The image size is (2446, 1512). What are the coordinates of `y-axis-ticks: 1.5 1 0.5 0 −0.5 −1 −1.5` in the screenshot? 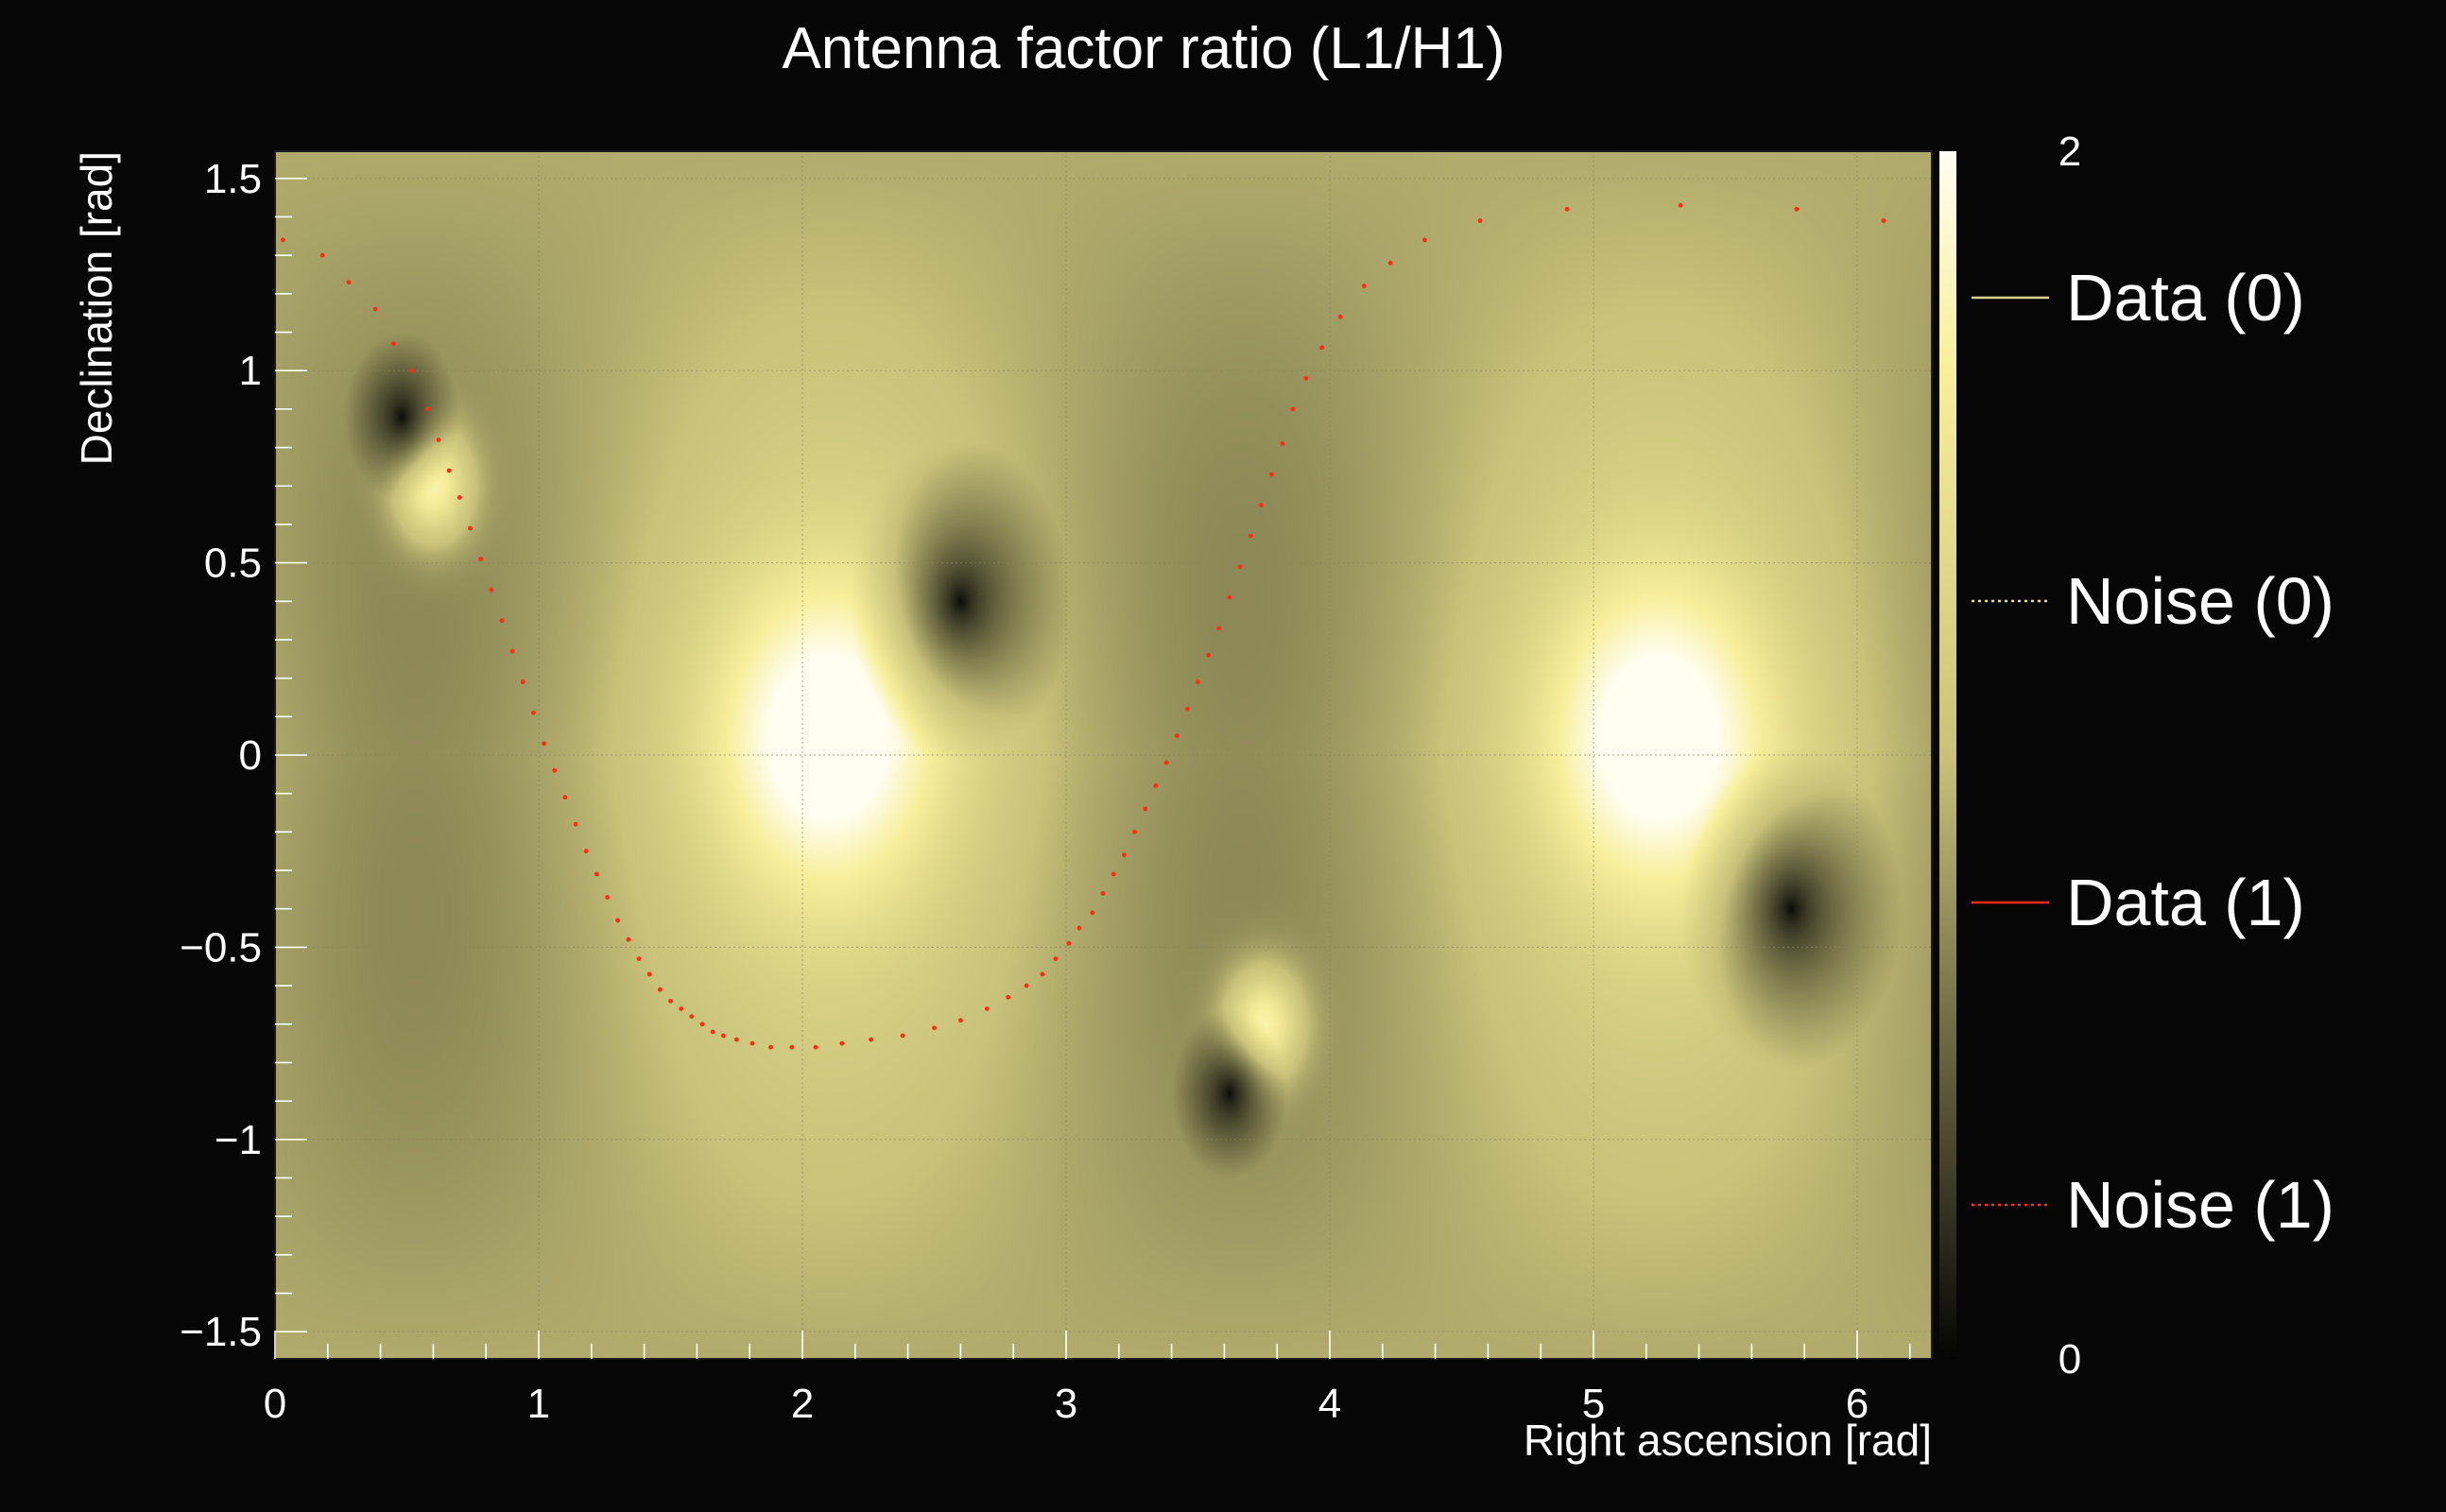 It's located at (243, 755).